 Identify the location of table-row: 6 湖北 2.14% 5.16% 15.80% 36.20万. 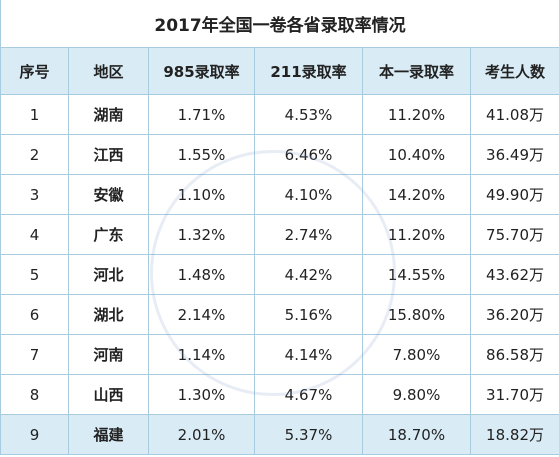
(279, 314).